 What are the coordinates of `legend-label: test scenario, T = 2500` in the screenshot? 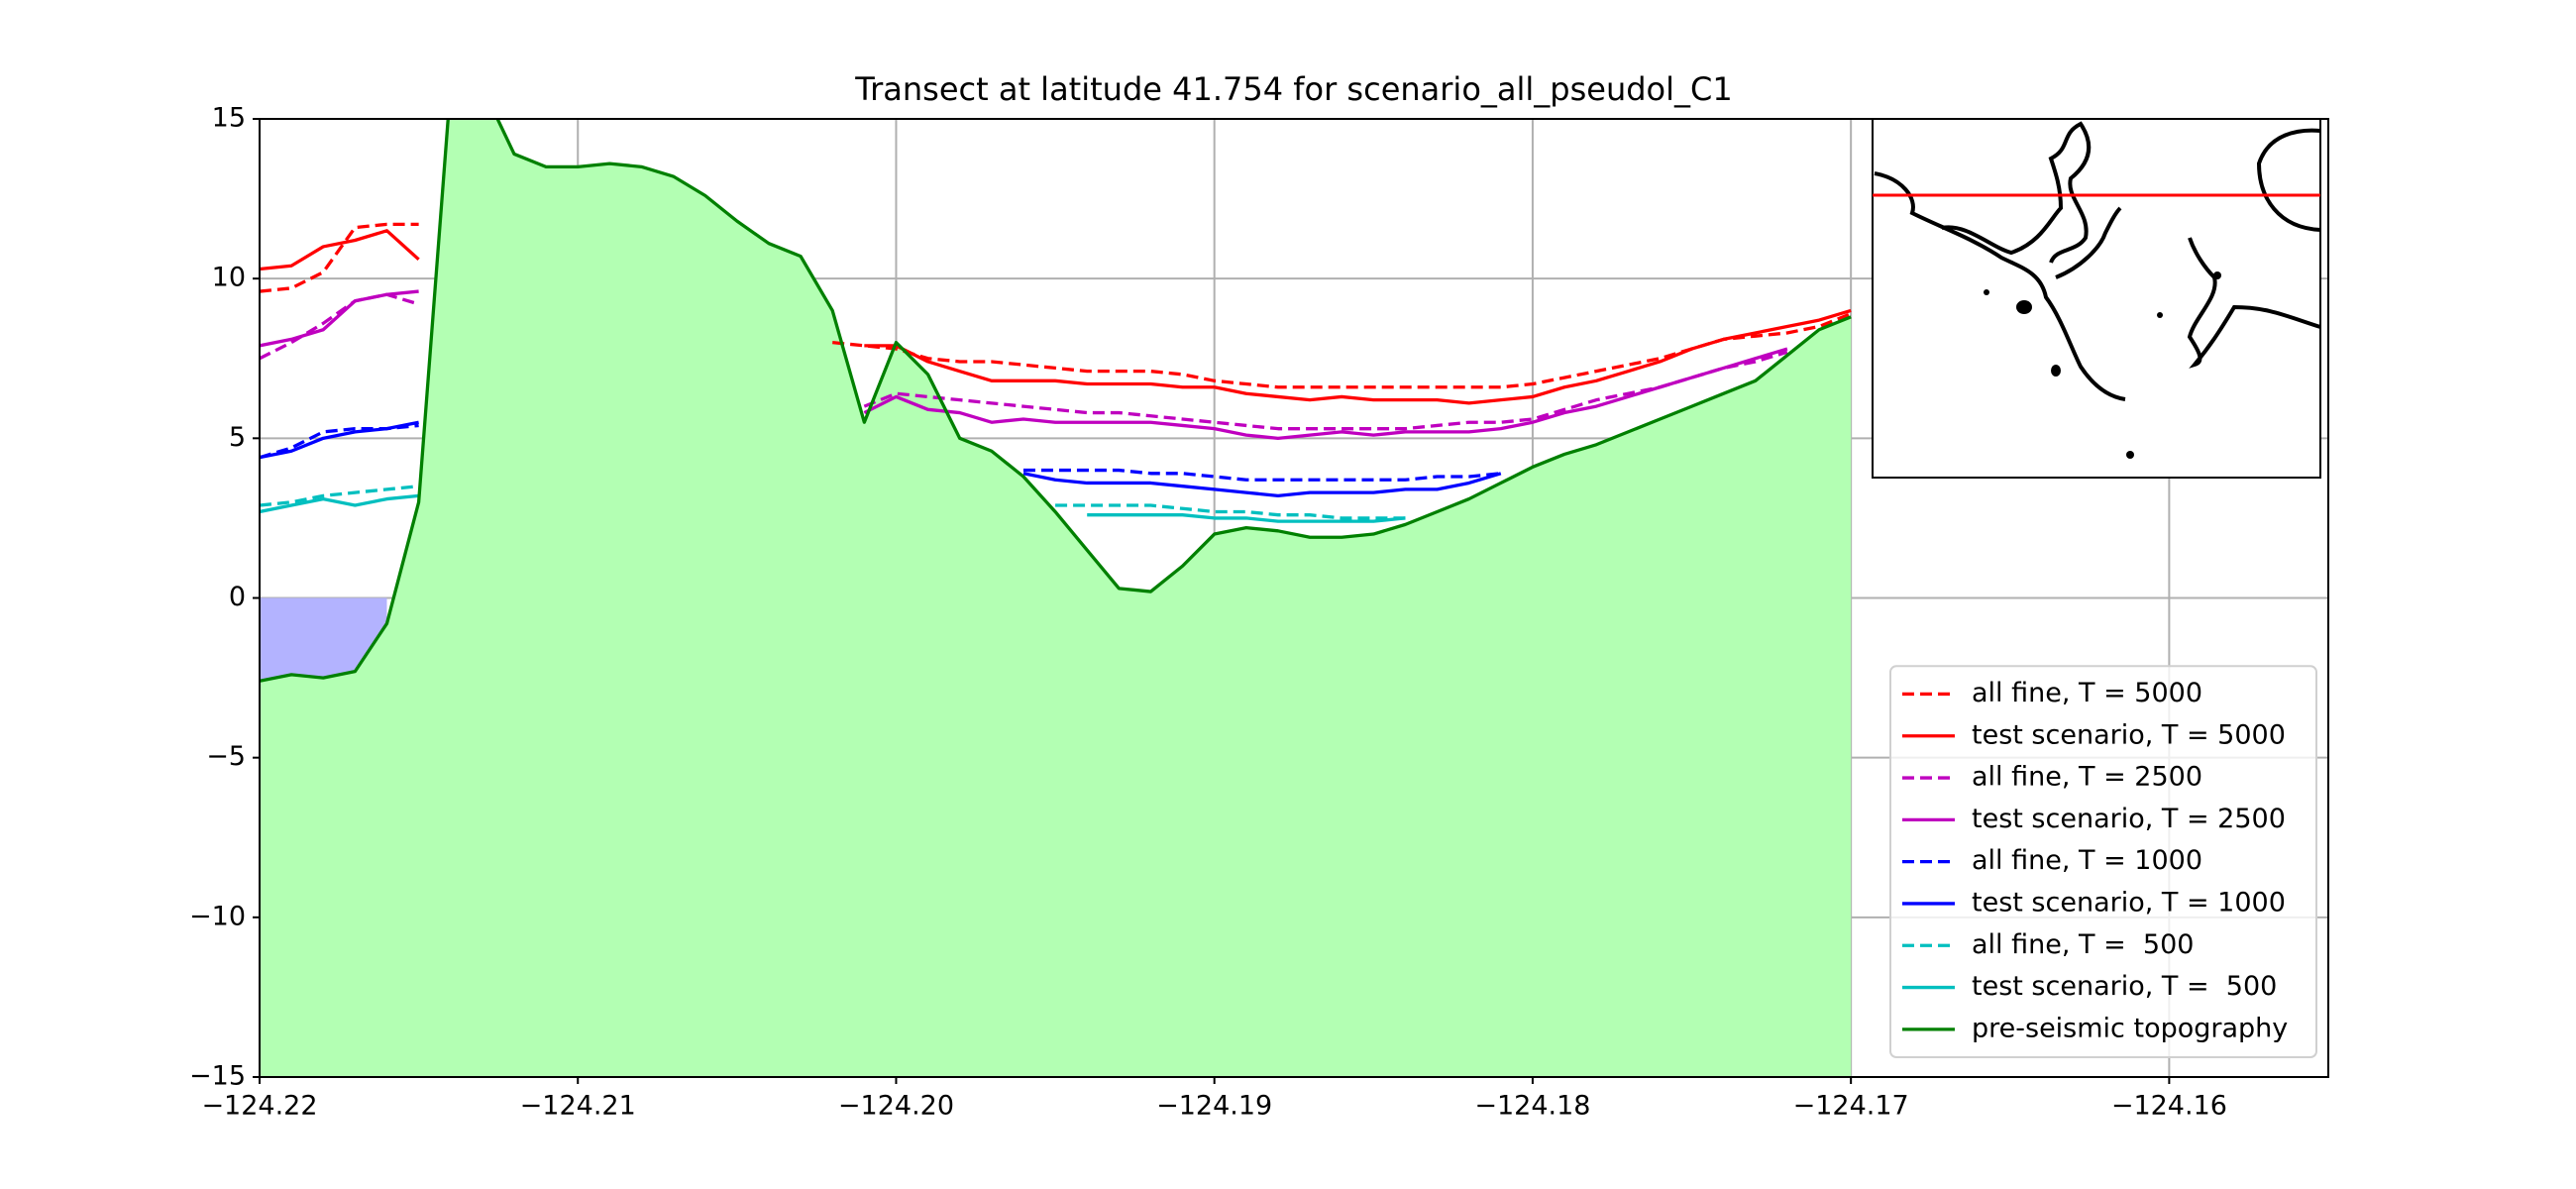 It's located at (2129, 819).